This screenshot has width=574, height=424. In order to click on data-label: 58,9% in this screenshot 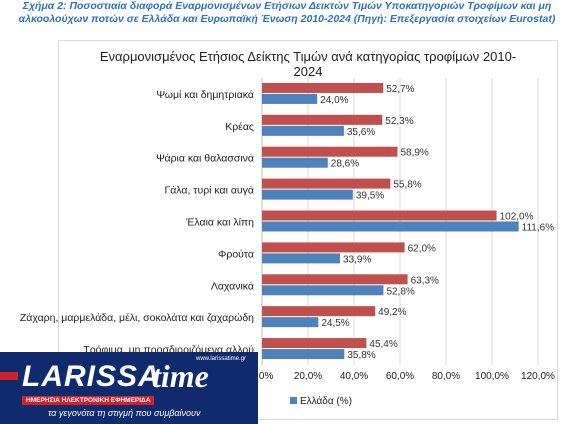, I will do `click(414, 153)`.